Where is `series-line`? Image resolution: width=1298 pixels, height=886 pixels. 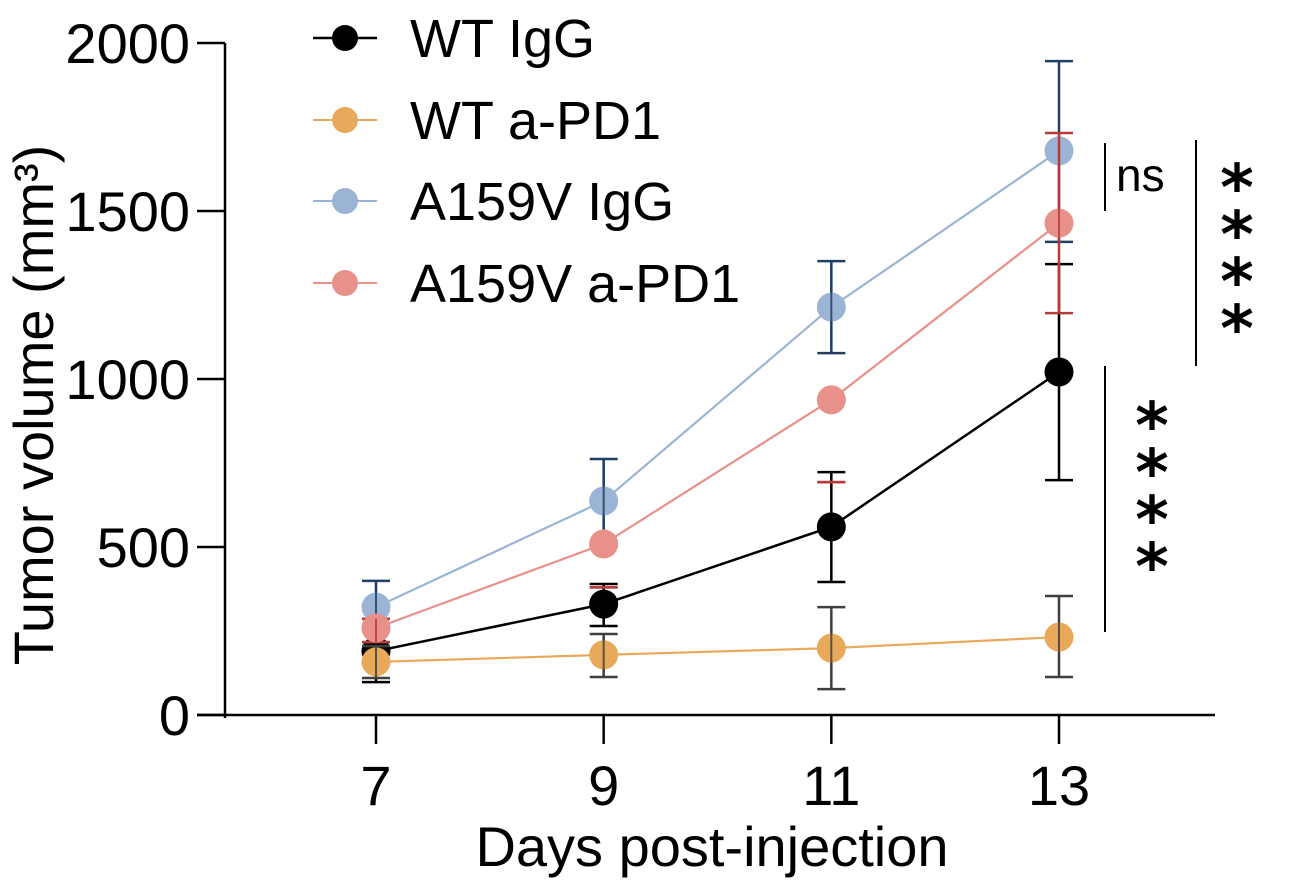 series-line is located at coordinates (717, 649).